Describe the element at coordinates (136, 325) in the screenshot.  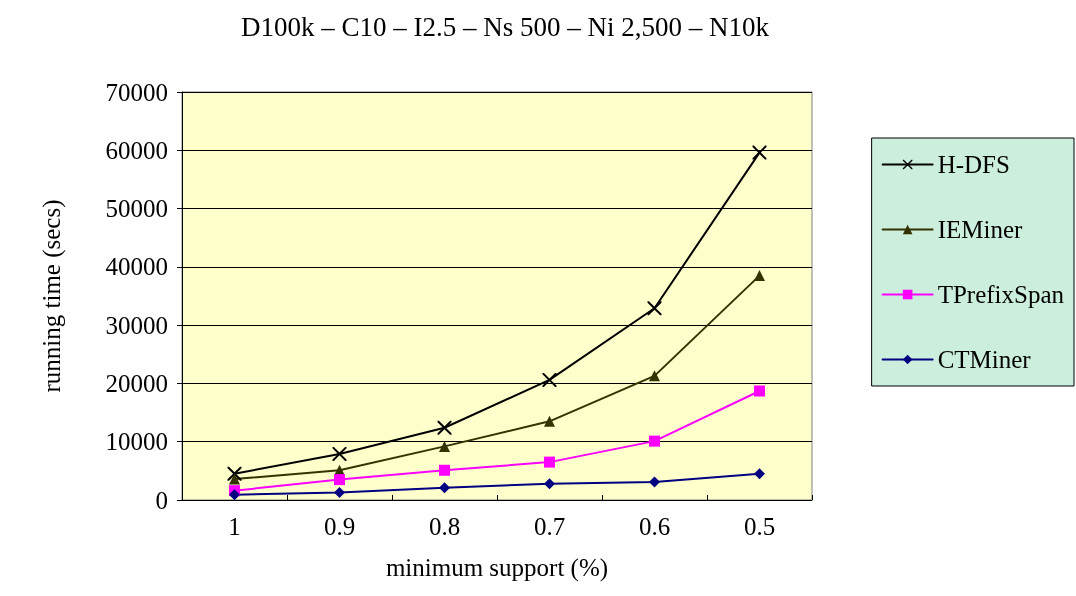
I see `y-tick-label: 30000` at that location.